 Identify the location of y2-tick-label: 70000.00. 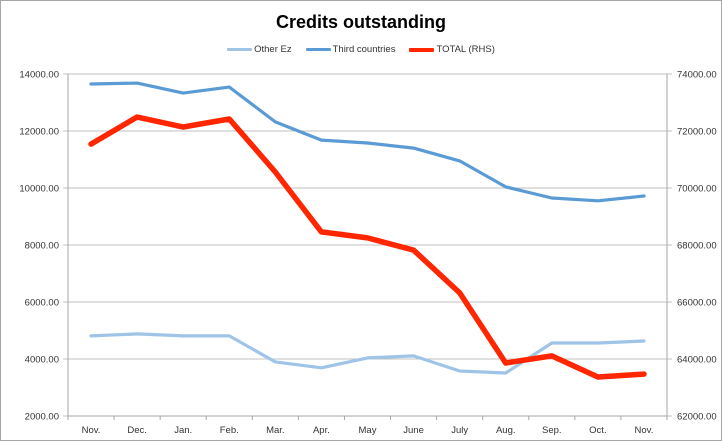
(697, 189).